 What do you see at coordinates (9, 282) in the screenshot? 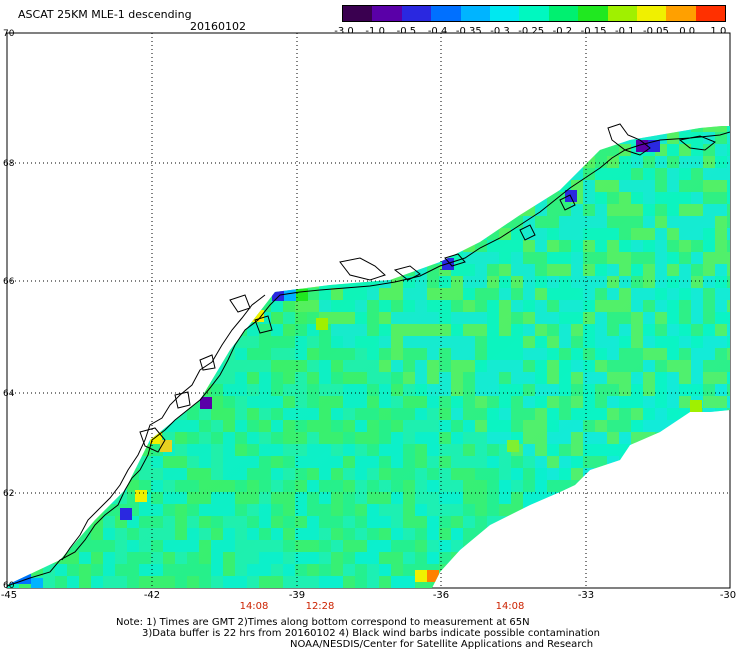
I see `lat-label: 66` at bounding box center [9, 282].